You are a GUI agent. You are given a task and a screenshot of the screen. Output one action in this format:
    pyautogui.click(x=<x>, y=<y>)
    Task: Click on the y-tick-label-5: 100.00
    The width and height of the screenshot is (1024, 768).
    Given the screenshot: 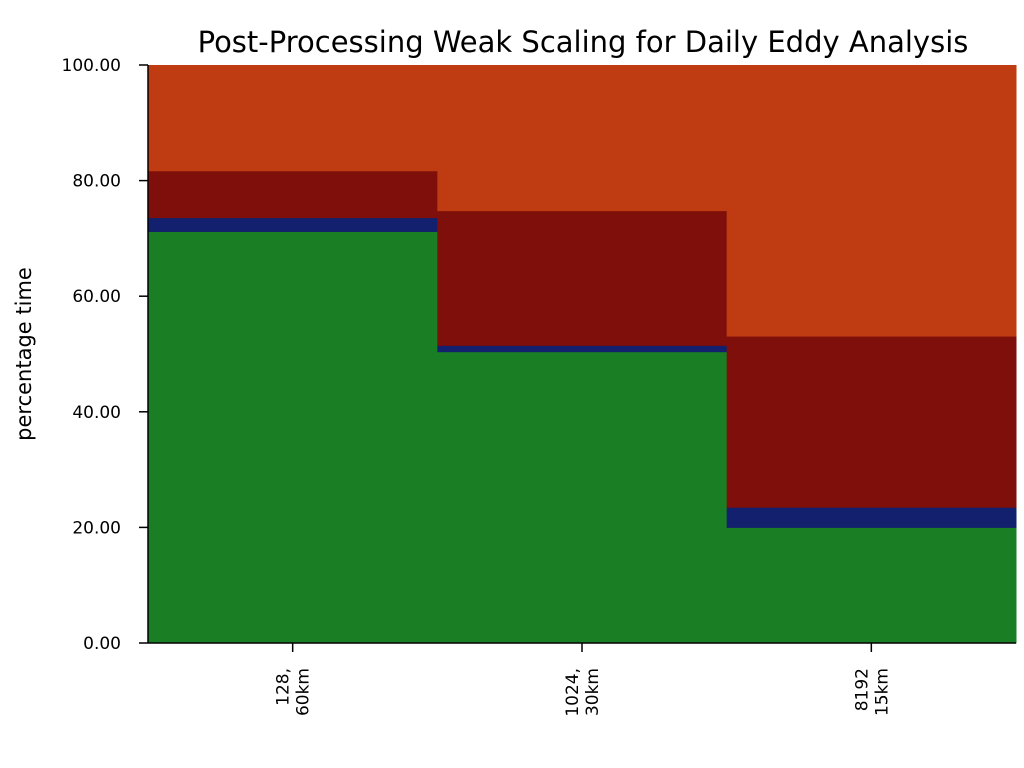 What is the action you would take?
    pyautogui.click(x=91, y=66)
    